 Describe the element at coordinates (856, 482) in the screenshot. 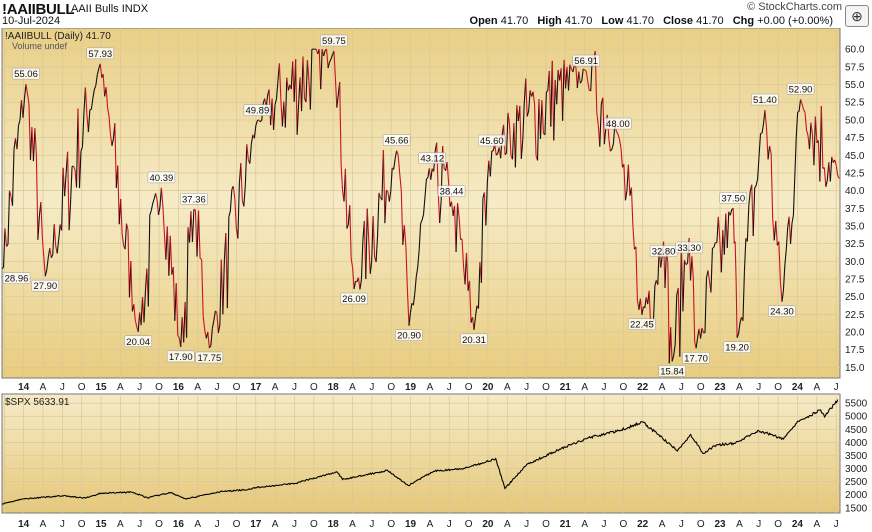

I see `spx-y-tick-label: 2500` at that location.